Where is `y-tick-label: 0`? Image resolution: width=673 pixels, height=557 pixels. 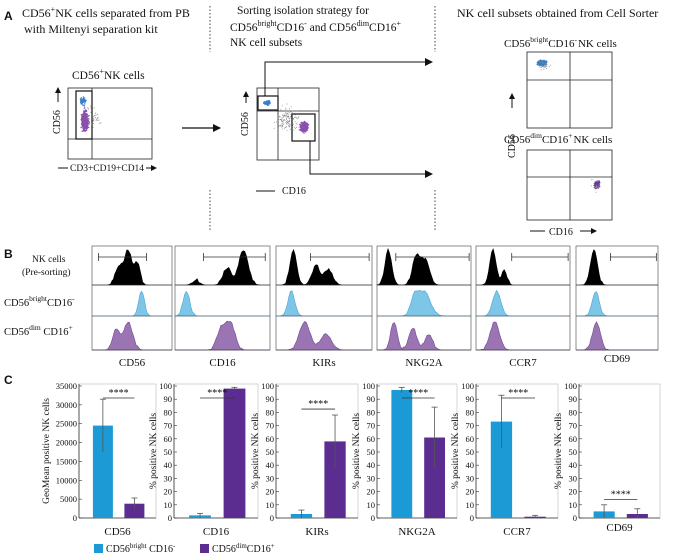
y-tick-label: 0 is located at coordinates (472, 518).